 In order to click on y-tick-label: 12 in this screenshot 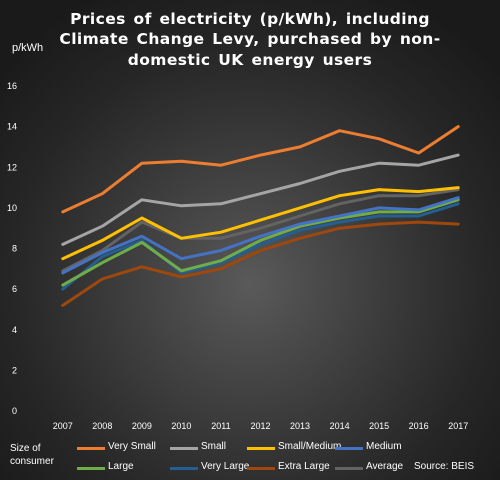, I will do `click(12, 167)`.